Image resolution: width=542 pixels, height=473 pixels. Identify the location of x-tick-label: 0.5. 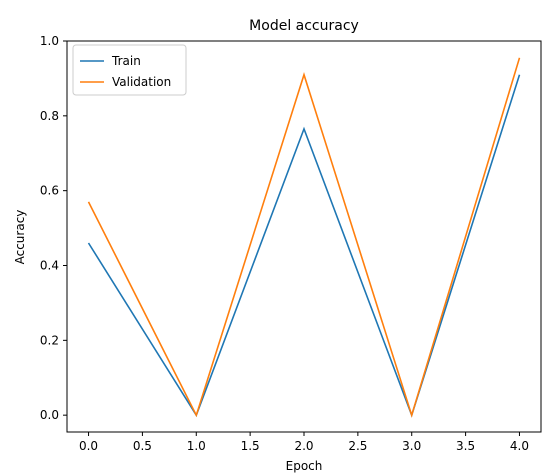
(142, 446).